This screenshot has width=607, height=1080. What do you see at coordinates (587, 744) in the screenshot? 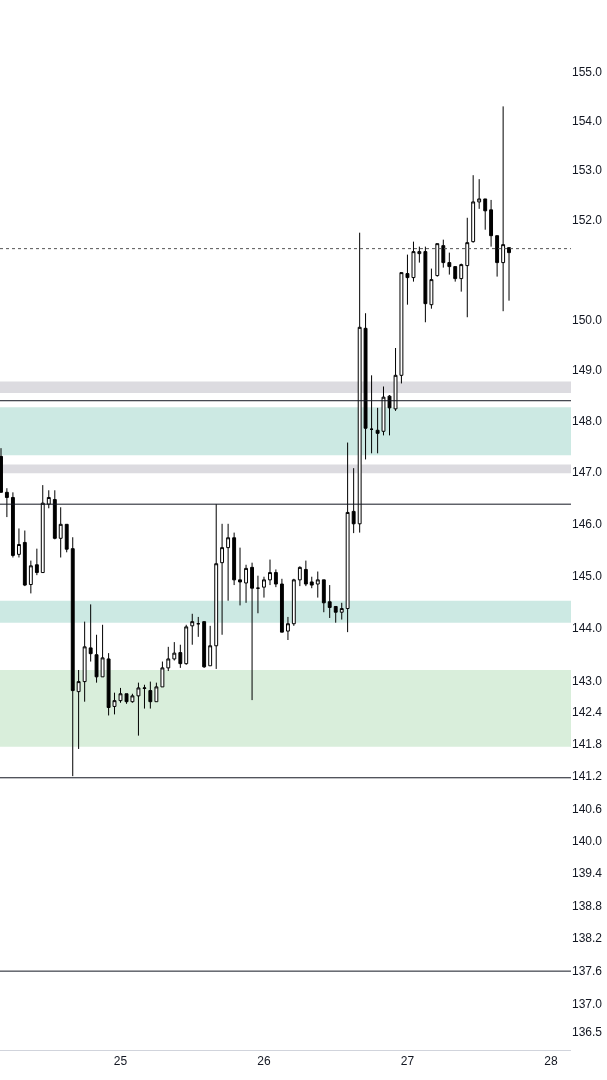
I see `y-tick-label: 141.8` at bounding box center [587, 744].